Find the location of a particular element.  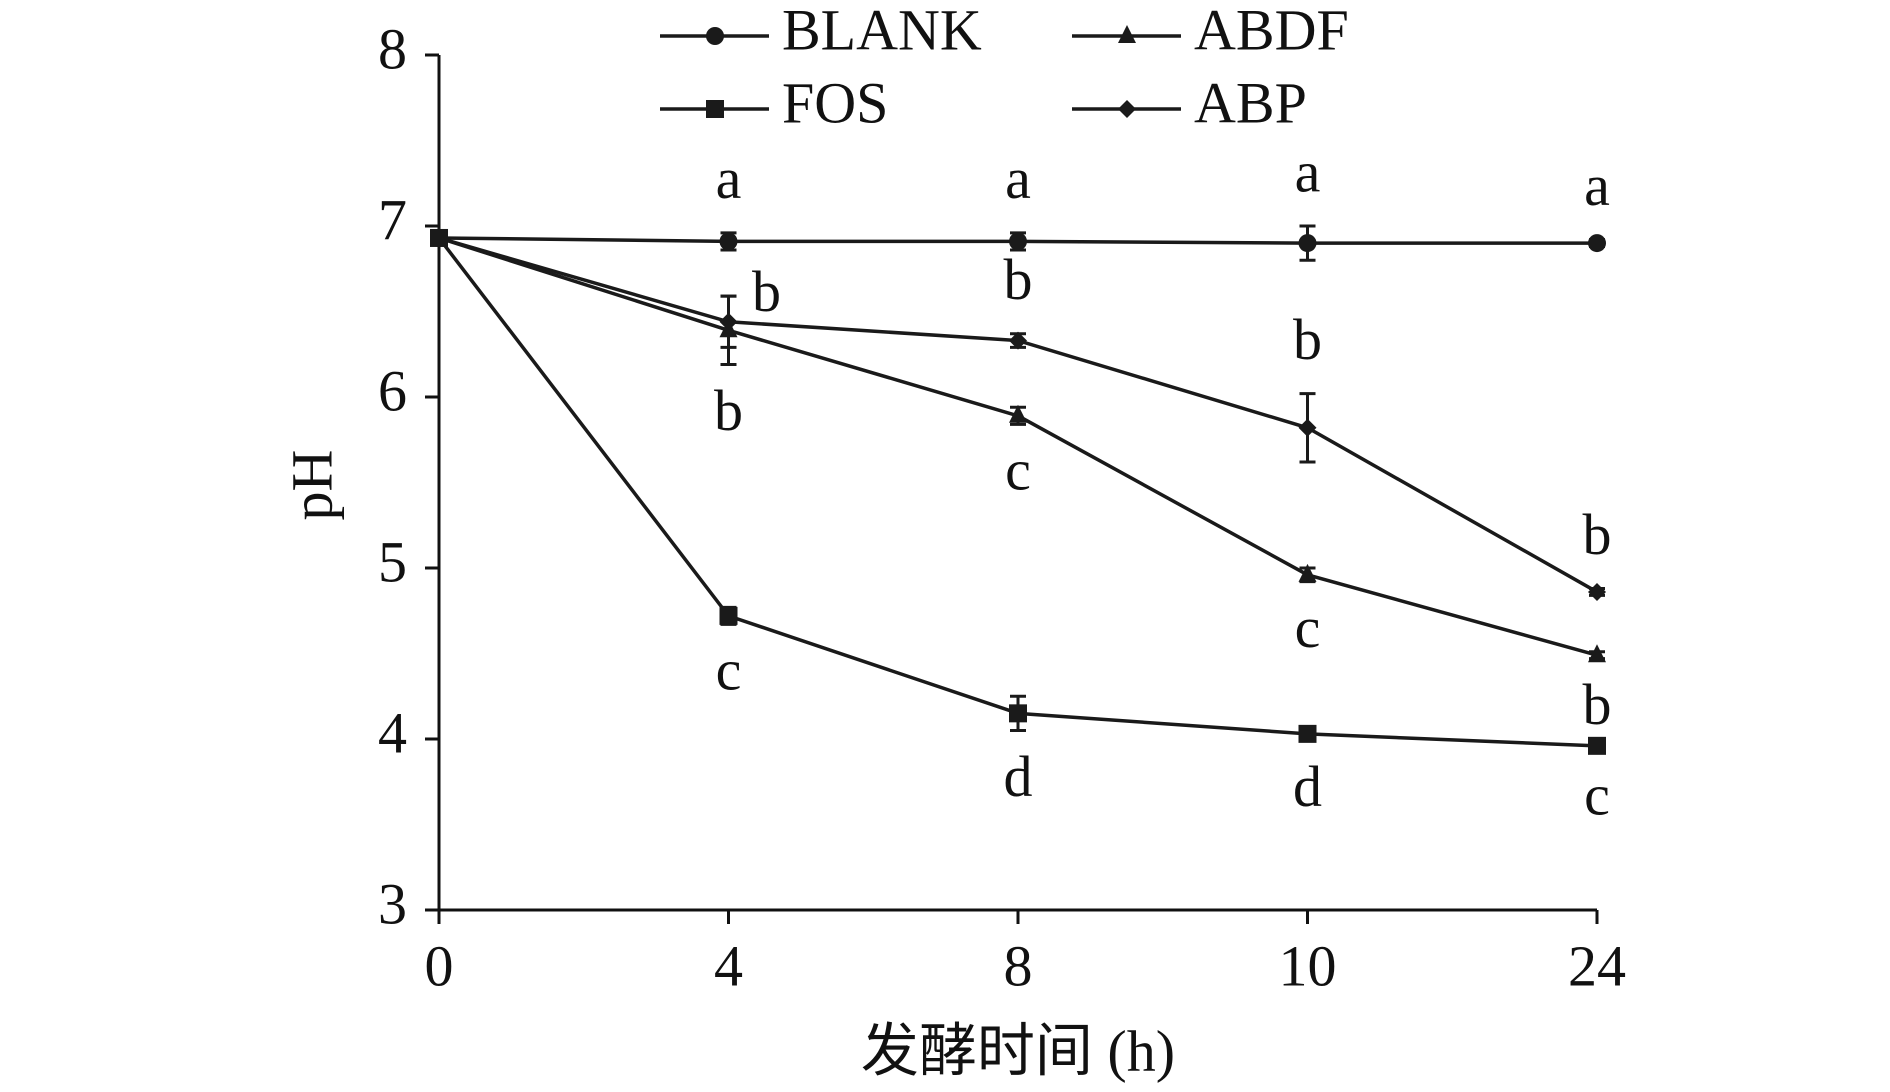

y-tick-label: 6 is located at coordinates (392, 390).